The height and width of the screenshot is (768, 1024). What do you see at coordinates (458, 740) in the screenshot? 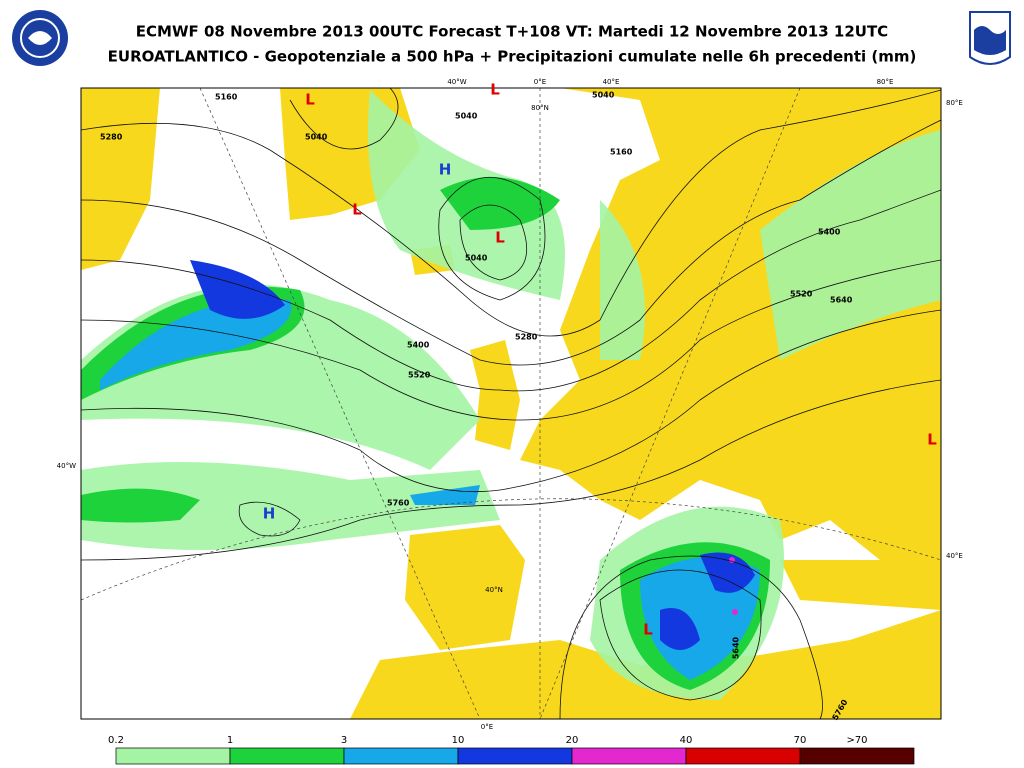
I see `colorbar-label: 10` at bounding box center [458, 740].